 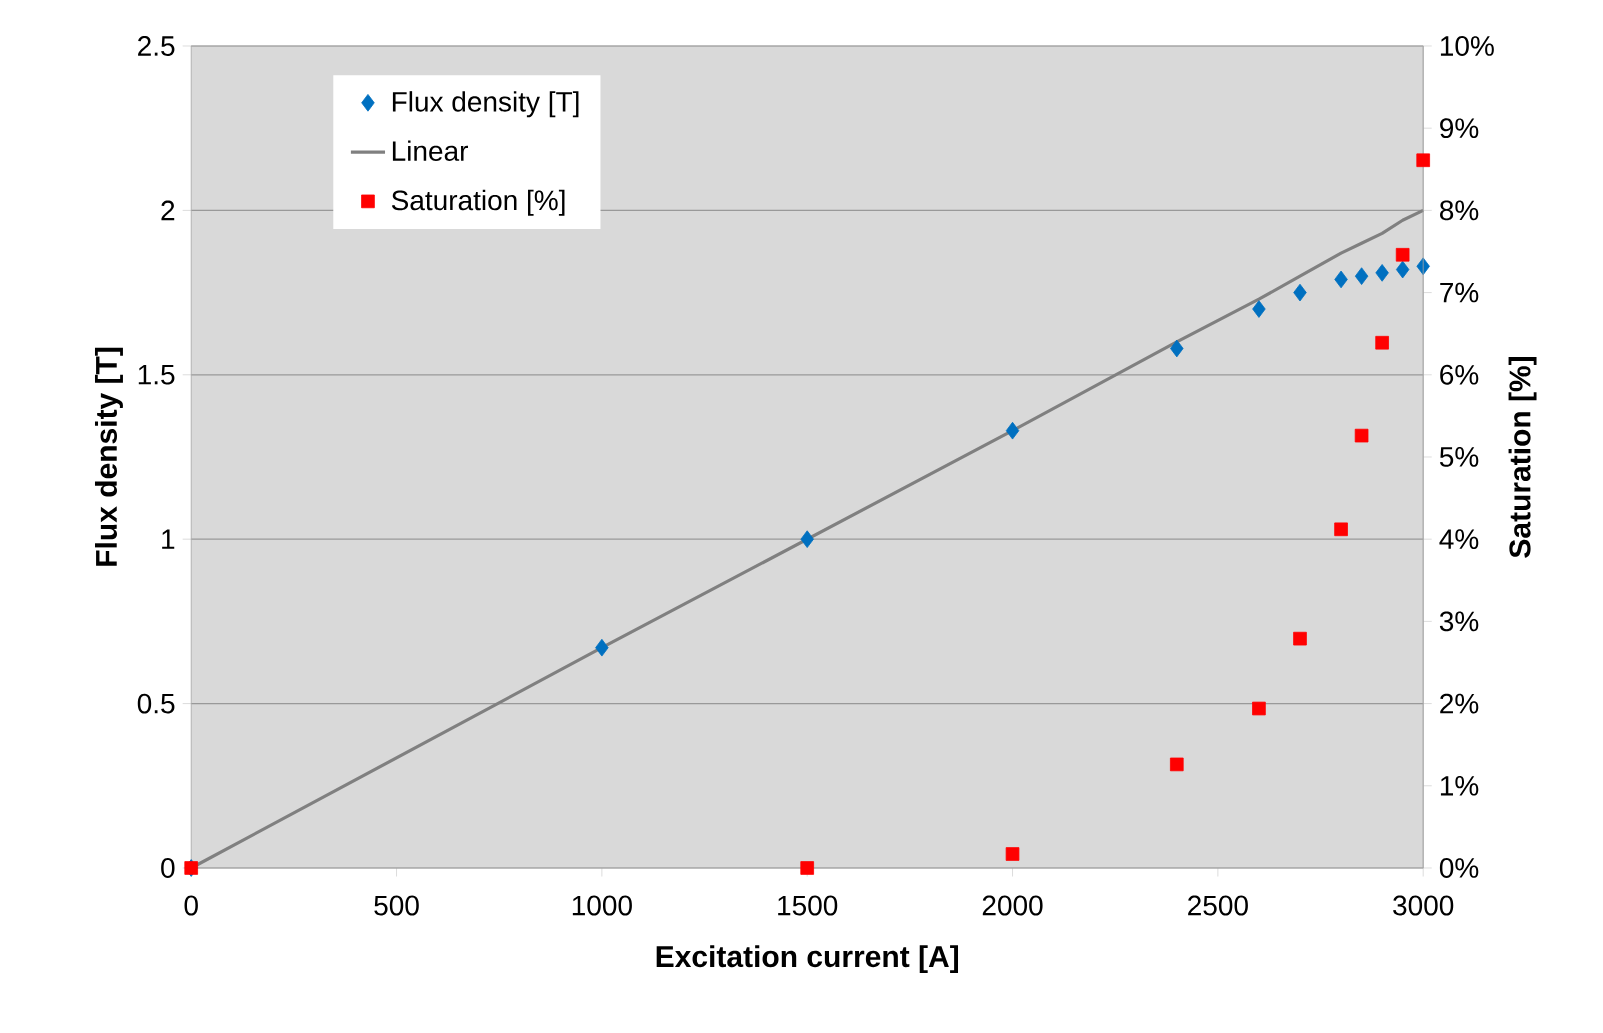 I want to click on y2-tick-label: 7%, so click(x=1459, y=292).